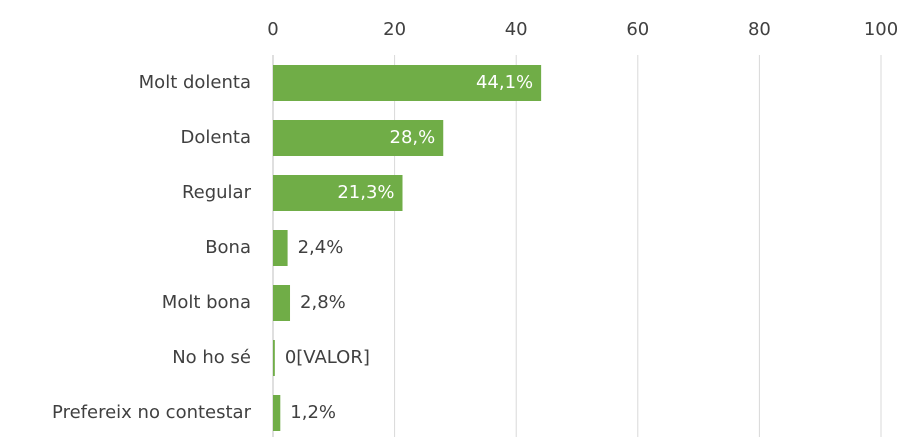 The height and width of the screenshot is (437, 900). What do you see at coordinates (206, 302) in the screenshot?
I see `y-tick-label: Molt bona` at bounding box center [206, 302].